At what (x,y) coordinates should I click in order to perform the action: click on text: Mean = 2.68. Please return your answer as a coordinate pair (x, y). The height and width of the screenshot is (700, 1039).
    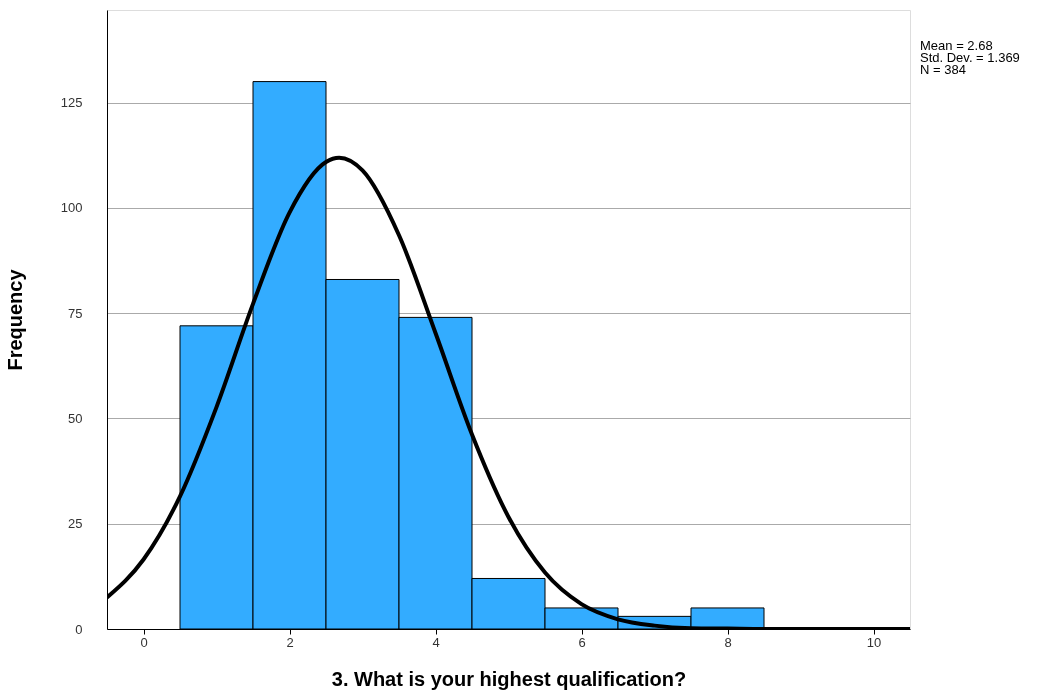
    Looking at the image, I should click on (956, 45).